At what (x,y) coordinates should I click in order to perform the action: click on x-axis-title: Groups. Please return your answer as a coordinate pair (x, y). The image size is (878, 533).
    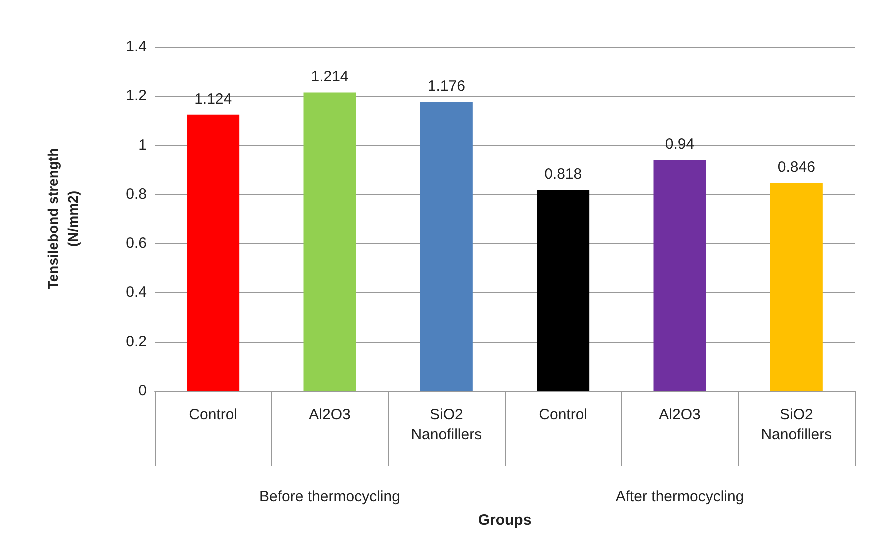
    Looking at the image, I should click on (505, 520).